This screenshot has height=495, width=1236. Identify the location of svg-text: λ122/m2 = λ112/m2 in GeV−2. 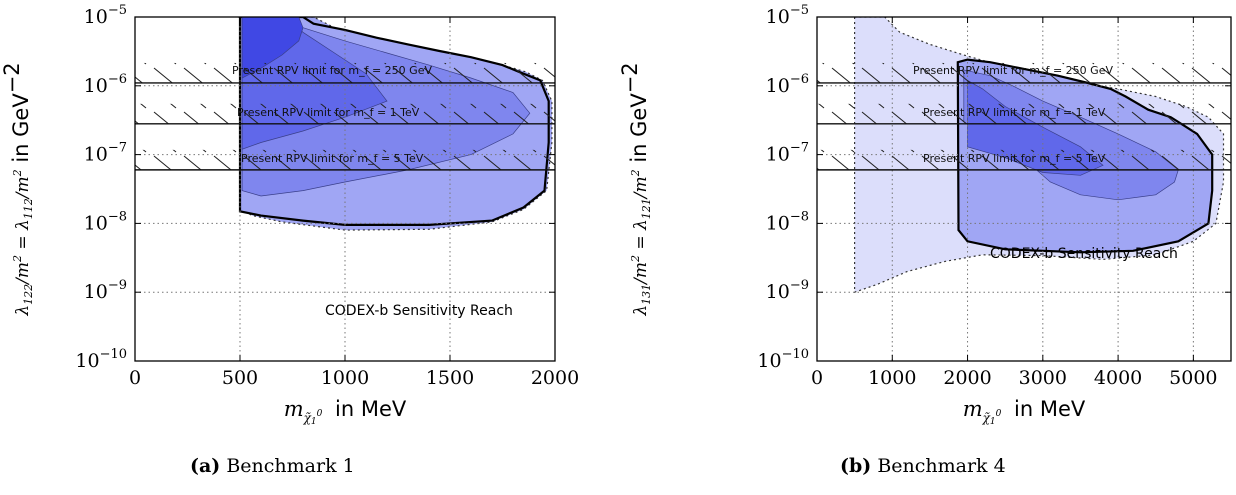
(17, 189).